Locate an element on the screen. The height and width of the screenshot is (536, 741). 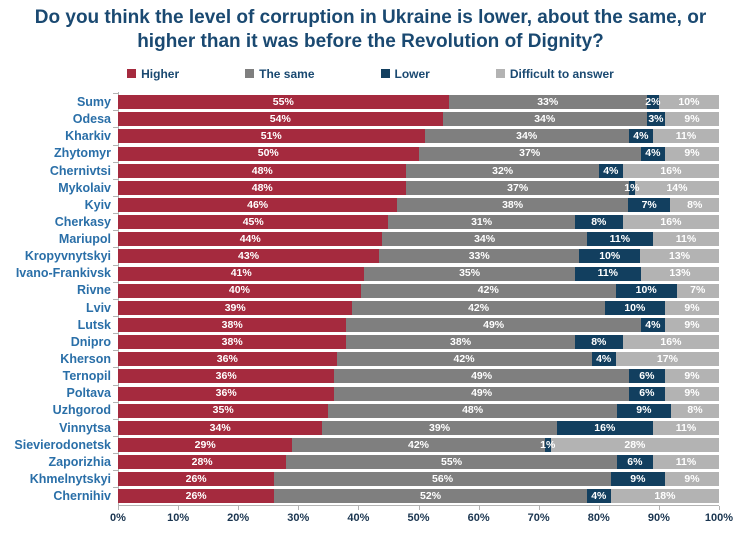
segment-value-label: 18% is located at coordinates (665, 496).